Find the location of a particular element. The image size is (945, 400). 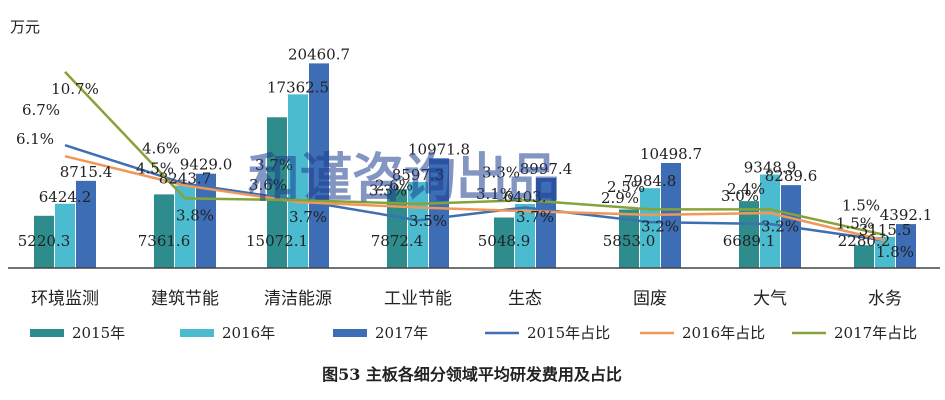

value-label-2015年-环境监测: 5220.3 is located at coordinates (44, 241).